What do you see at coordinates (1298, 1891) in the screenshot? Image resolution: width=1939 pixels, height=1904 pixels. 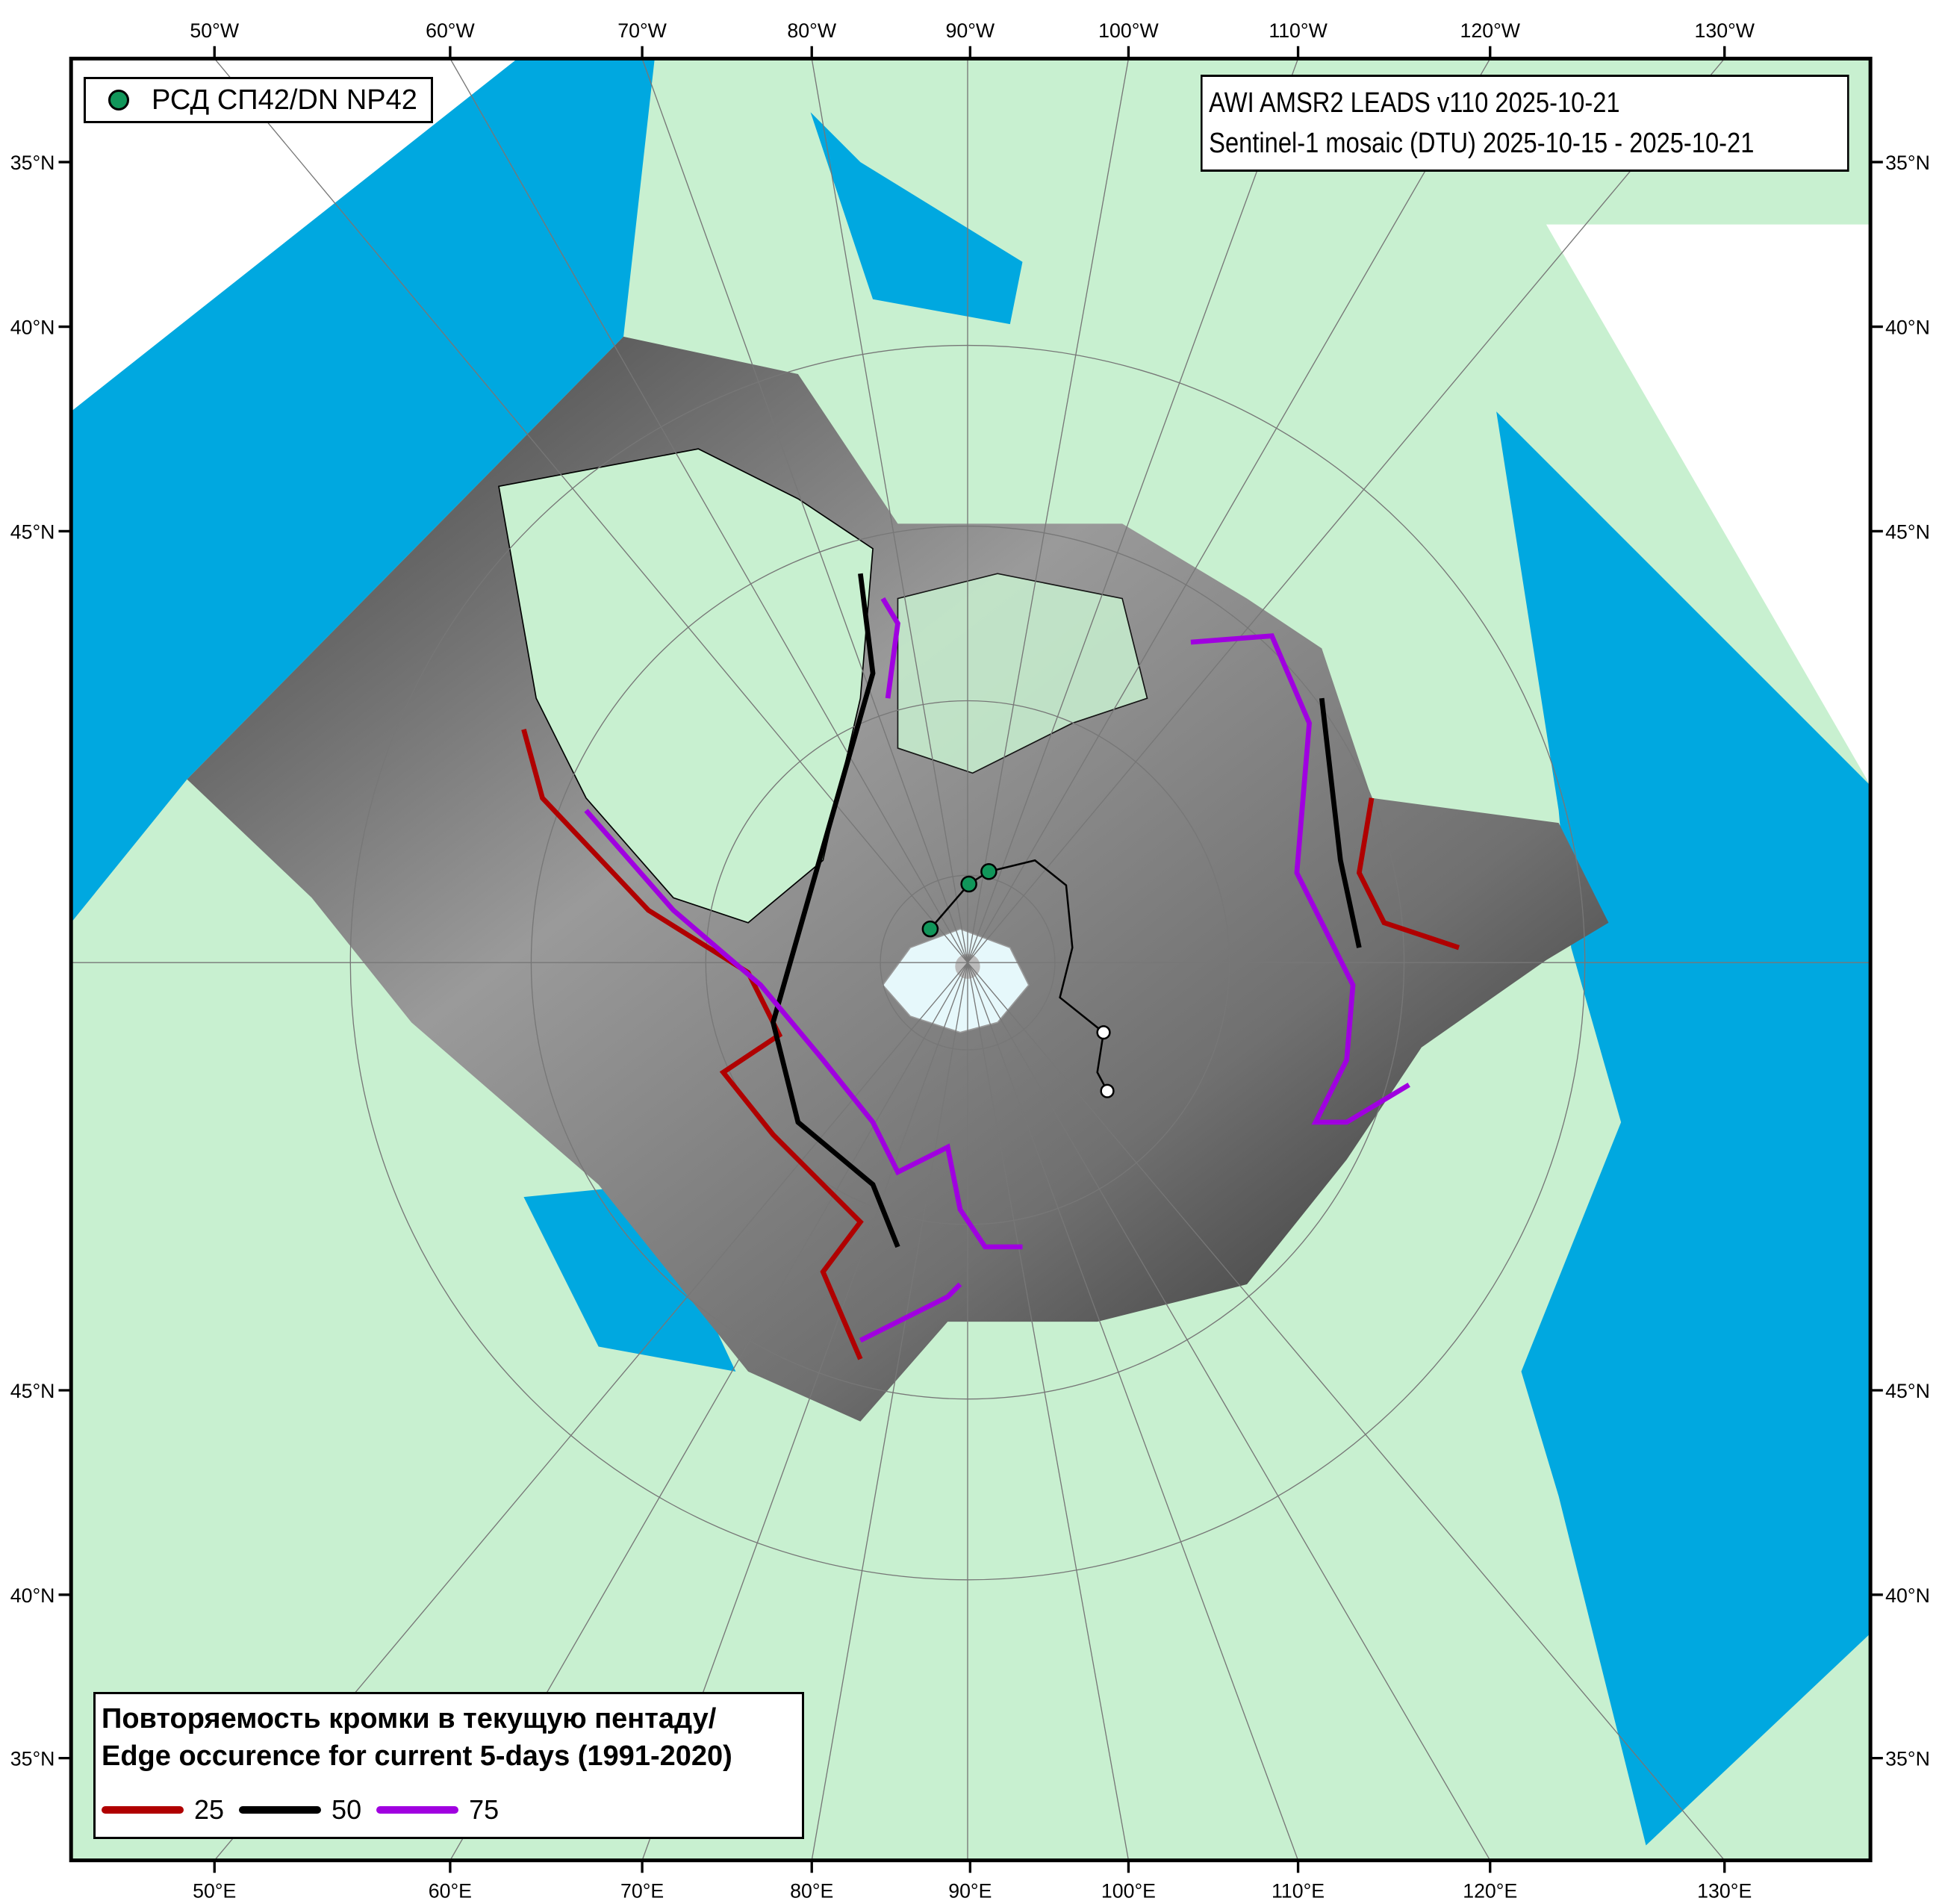 I see `bottom-tick-label: 110°E` at bounding box center [1298, 1891].